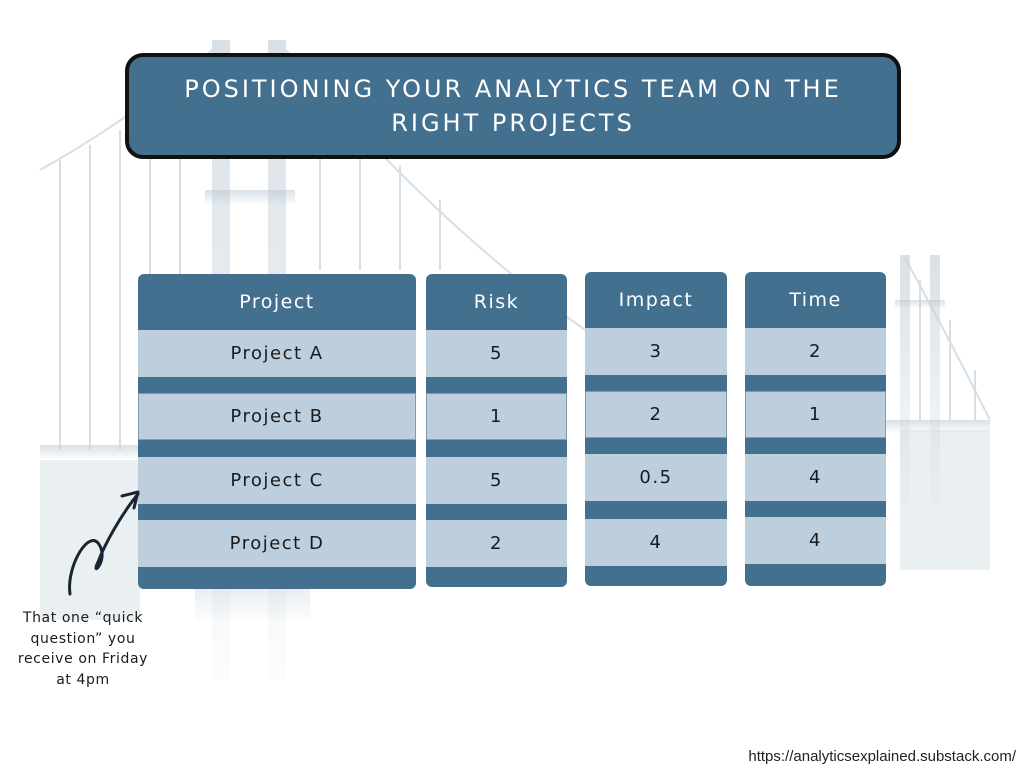 The image size is (1024, 768). What do you see at coordinates (656, 477) in the screenshot?
I see `table-cell: 0.5` at bounding box center [656, 477].